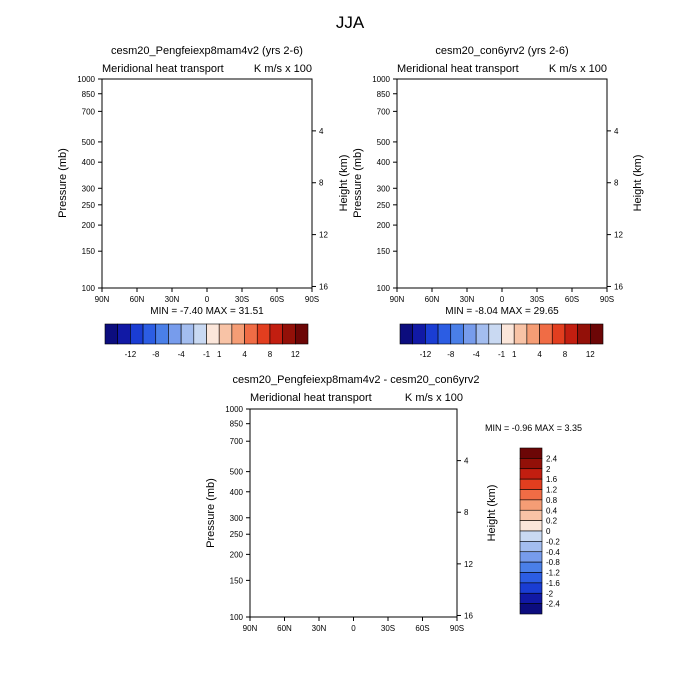 This screenshot has height=700, width=700. What do you see at coordinates (451, 354) in the screenshot?
I see `colorbar-label: -8` at bounding box center [451, 354].